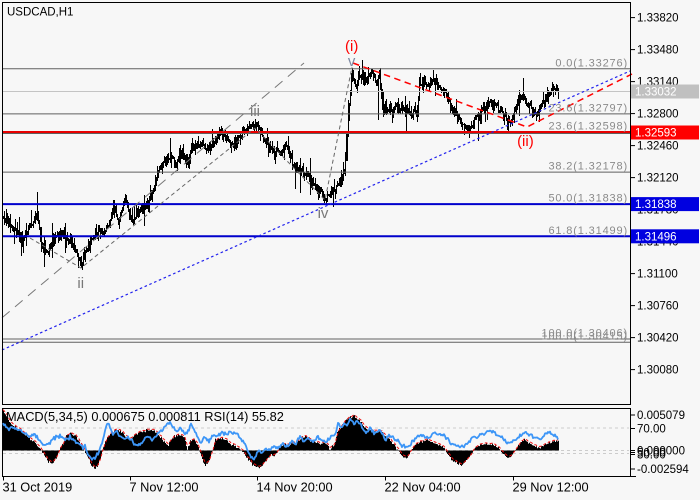  I want to click on svg-text: 0.000000, so click(661, 452).